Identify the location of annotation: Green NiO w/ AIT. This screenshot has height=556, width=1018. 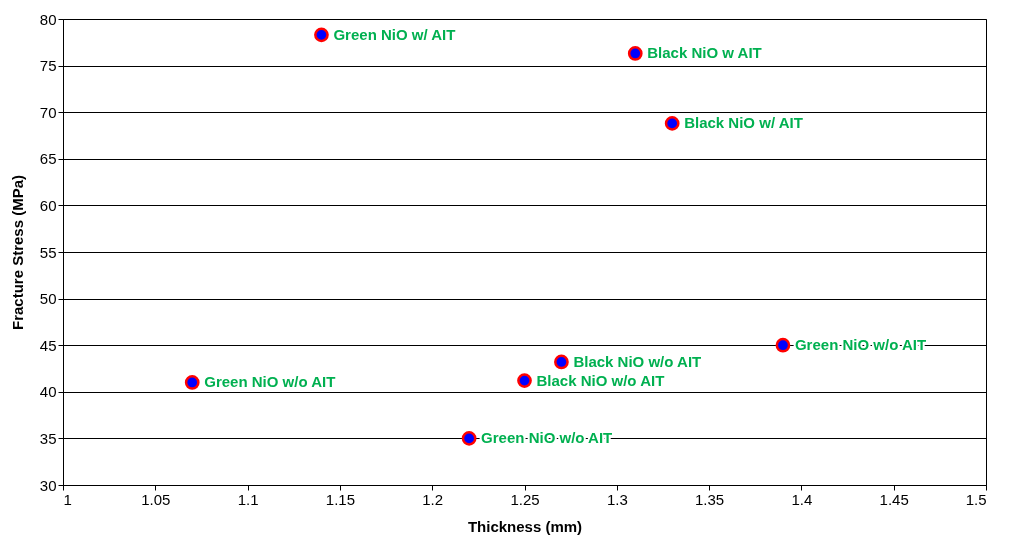
(394, 34).